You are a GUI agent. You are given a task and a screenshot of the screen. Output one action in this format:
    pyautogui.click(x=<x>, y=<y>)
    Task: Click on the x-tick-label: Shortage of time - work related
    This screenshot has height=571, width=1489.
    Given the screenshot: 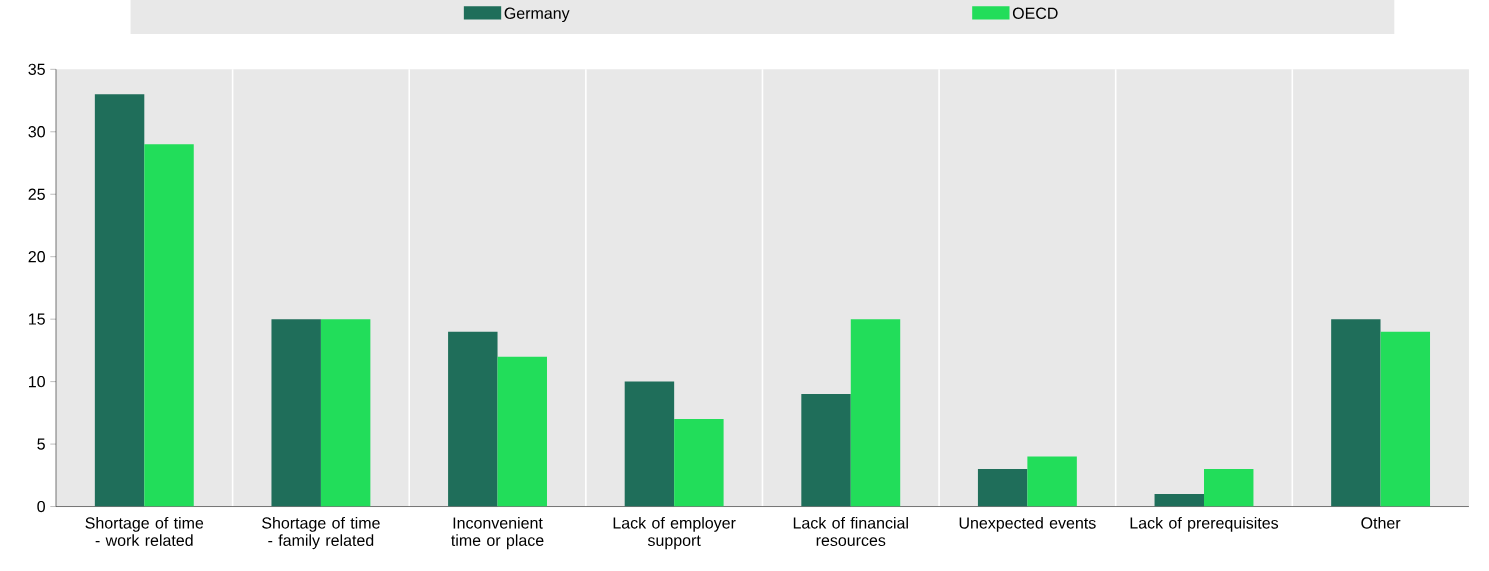 What is the action you would take?
    pyautogui.click(x=144, y=532)
    